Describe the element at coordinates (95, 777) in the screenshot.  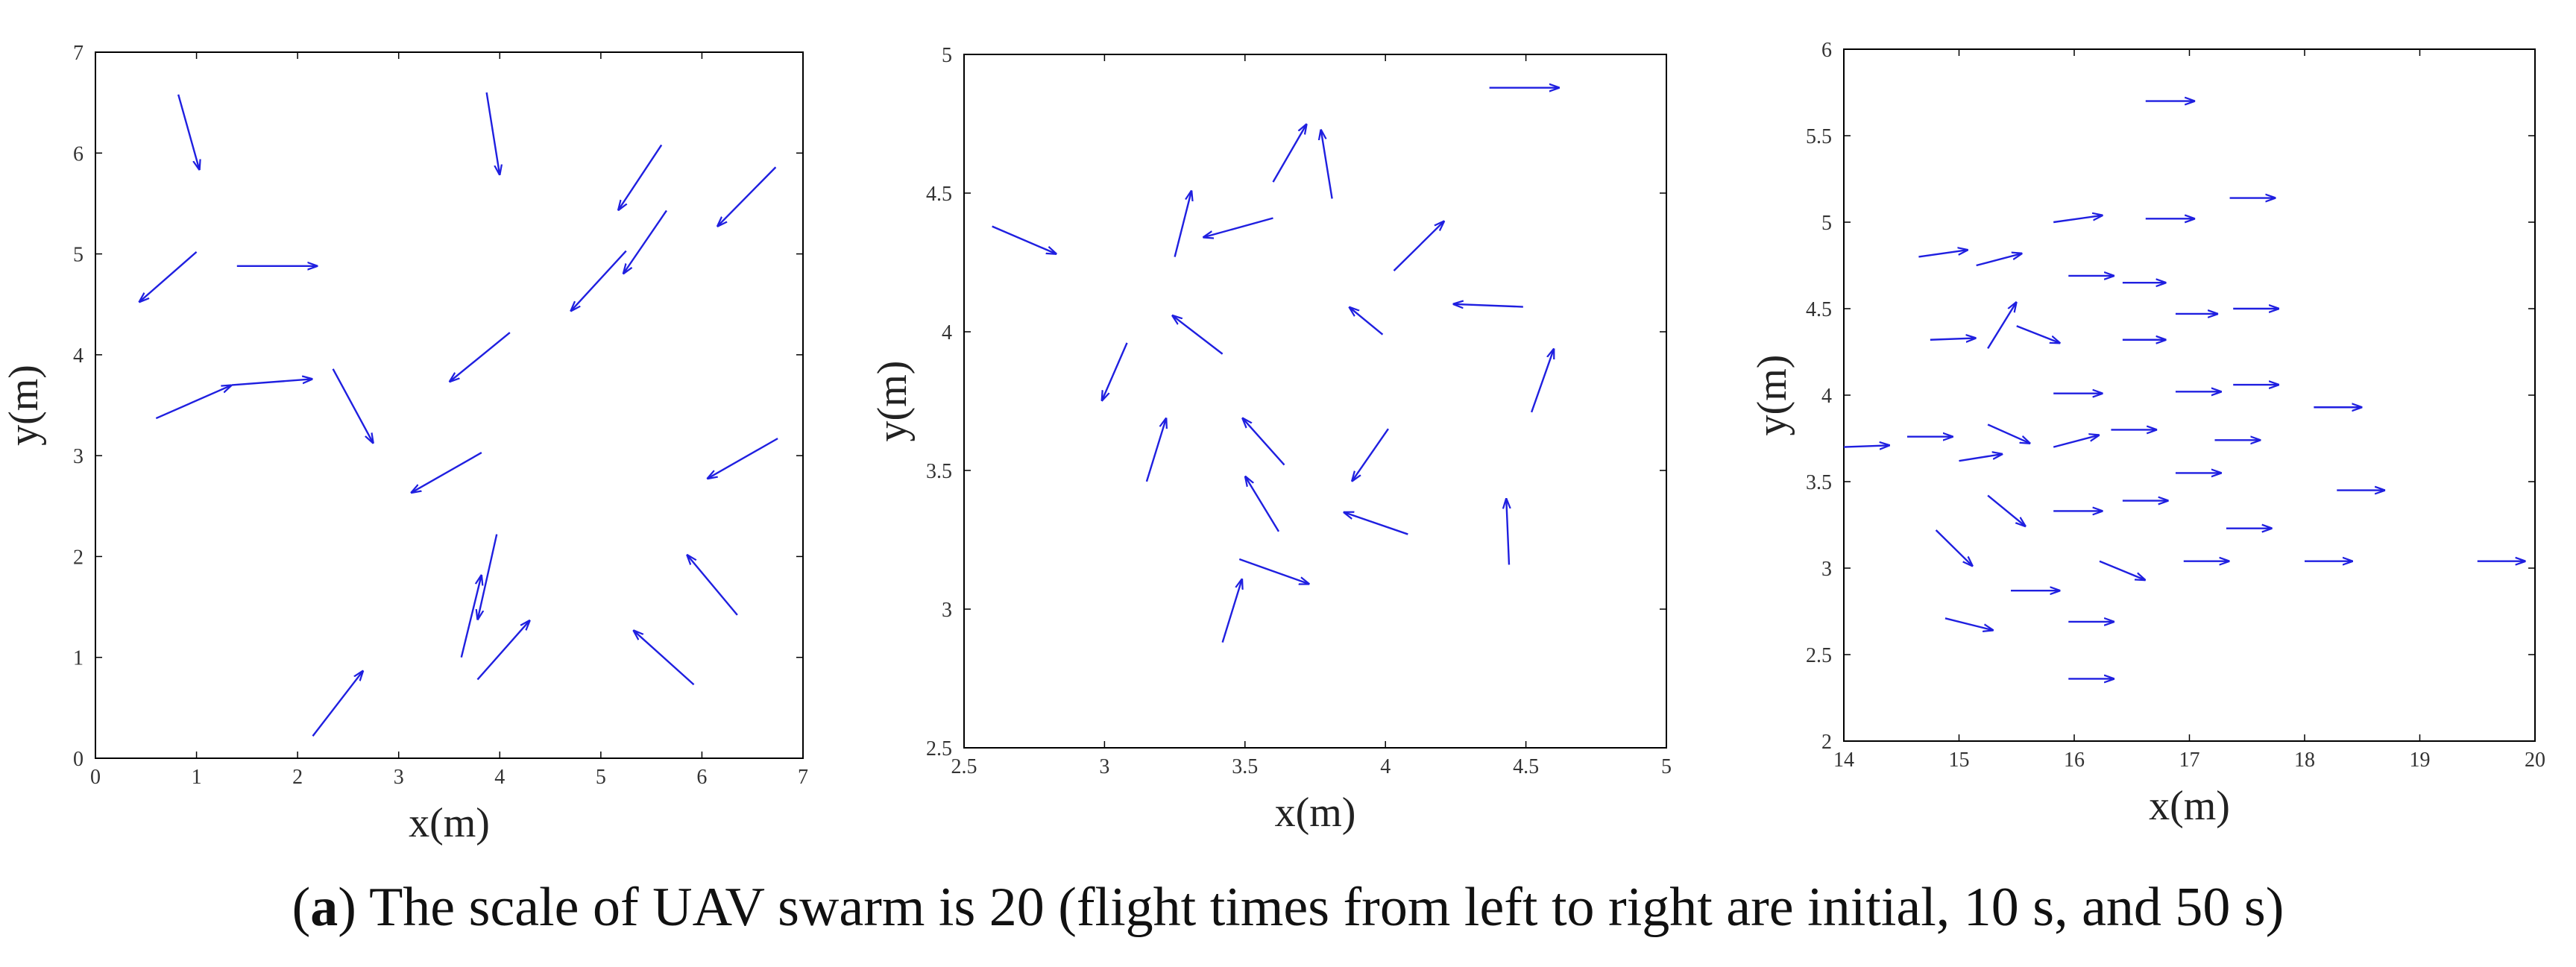
I see `x-tick-label: 0` at that location.